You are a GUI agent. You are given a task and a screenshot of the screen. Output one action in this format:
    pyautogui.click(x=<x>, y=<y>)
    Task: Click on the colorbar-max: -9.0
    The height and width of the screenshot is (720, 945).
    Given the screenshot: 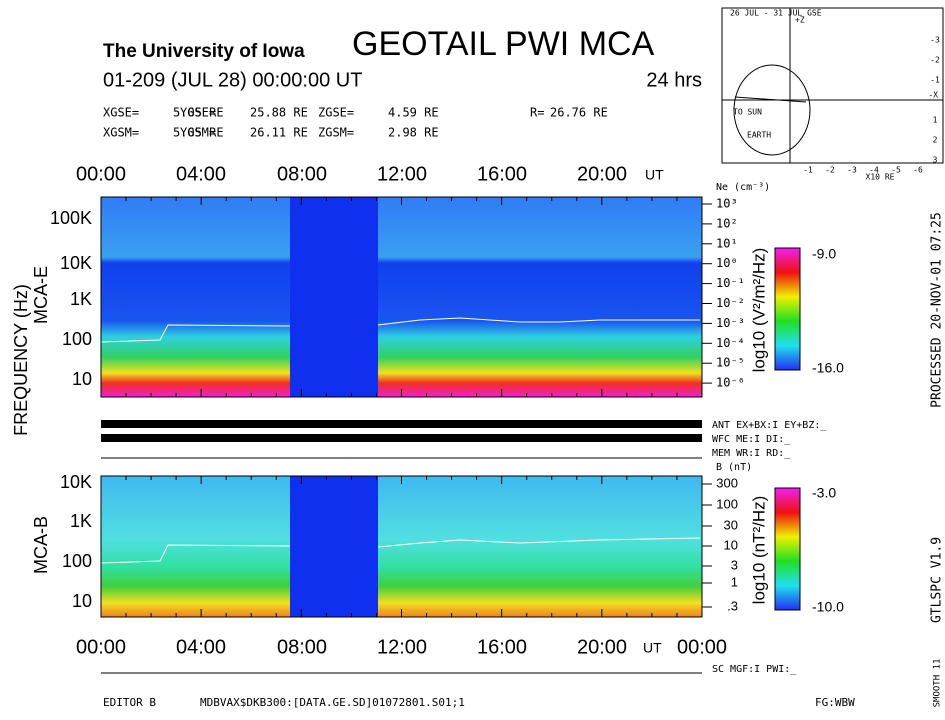 What is the action you would take?
    pyautogui.click(x=824, y=254)
    